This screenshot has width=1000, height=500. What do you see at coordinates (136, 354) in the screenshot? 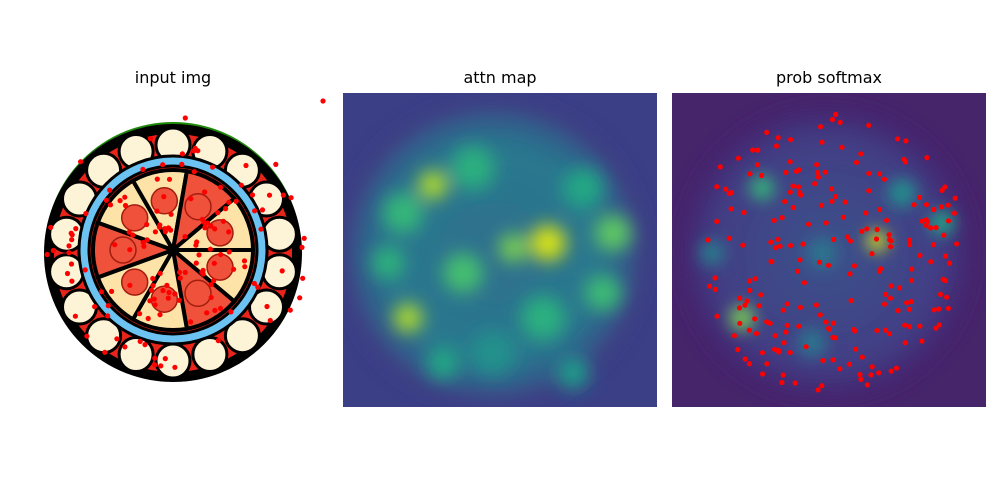
I see `topping-circle` at bounding box center [136, 354].